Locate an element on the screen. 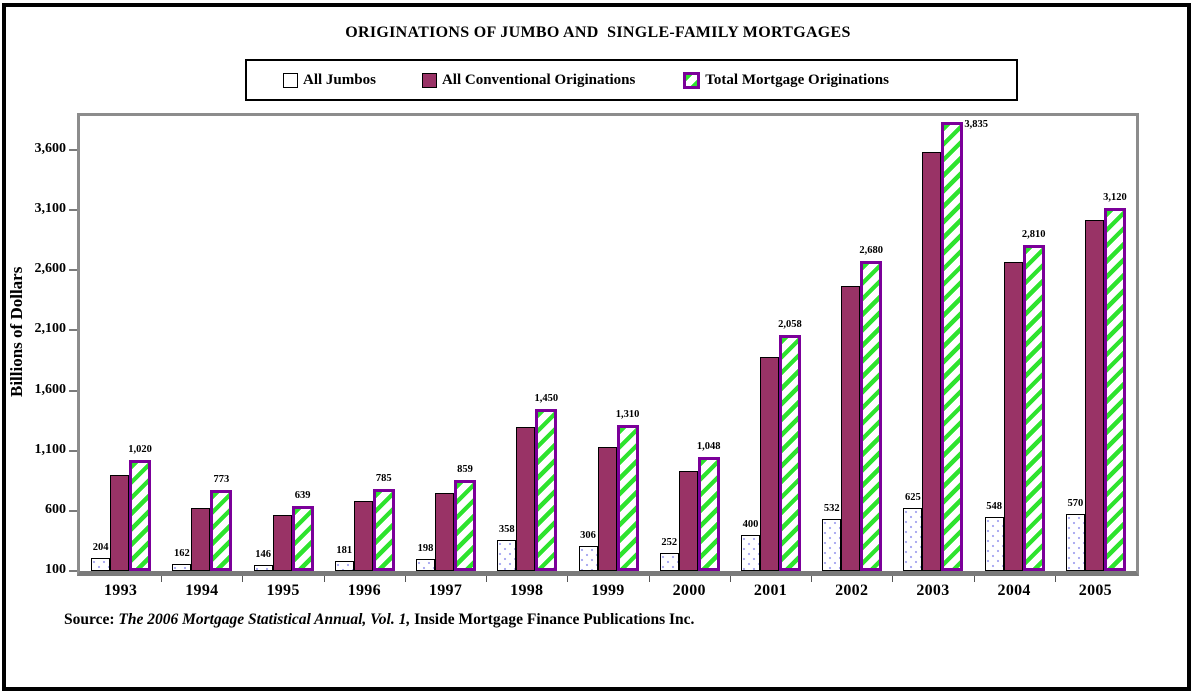  bar-value-label: 639 is located at coordinates (302, 496).